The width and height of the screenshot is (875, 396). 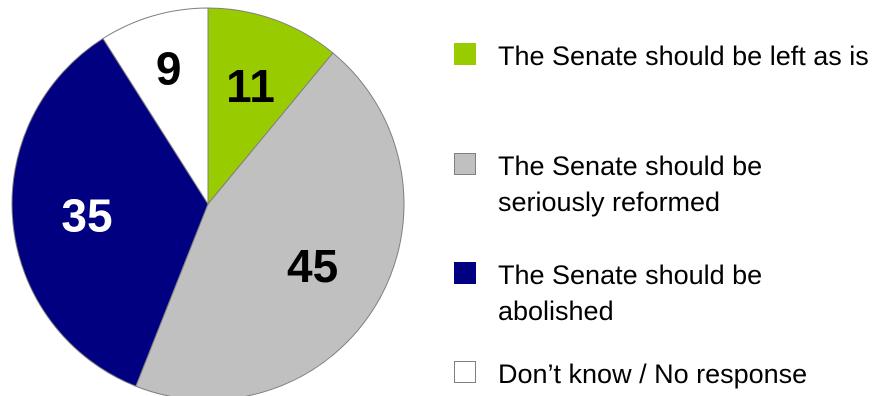 I want to click on legend-item-dont-know: Don’t know / No response, so click(x=630, y=374).